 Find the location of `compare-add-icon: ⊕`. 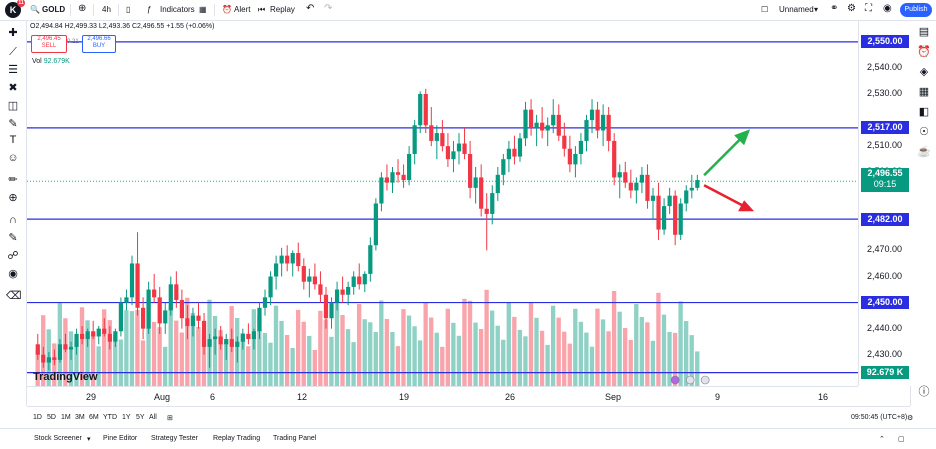

compare-add-icon: ⊕ is located at coordinates (82, 8).